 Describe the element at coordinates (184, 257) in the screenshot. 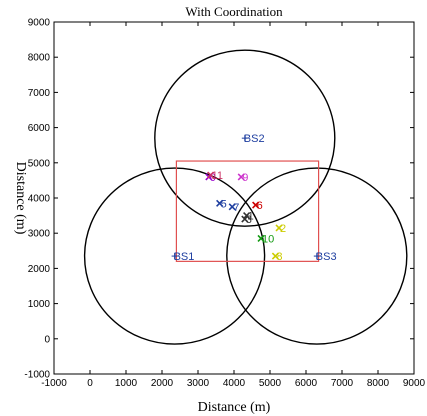

I see `bs-label: BS1` at that location.